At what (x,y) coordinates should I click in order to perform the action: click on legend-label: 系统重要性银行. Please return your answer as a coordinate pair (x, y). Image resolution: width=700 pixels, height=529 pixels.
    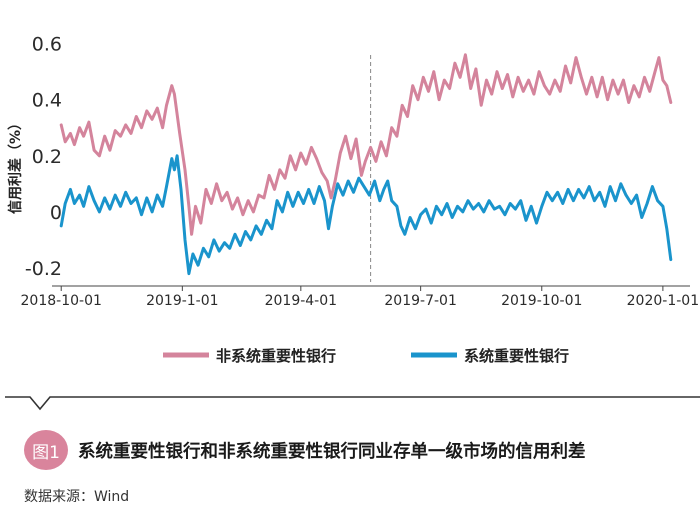
    Looking at the image, I should click on (516, 356).